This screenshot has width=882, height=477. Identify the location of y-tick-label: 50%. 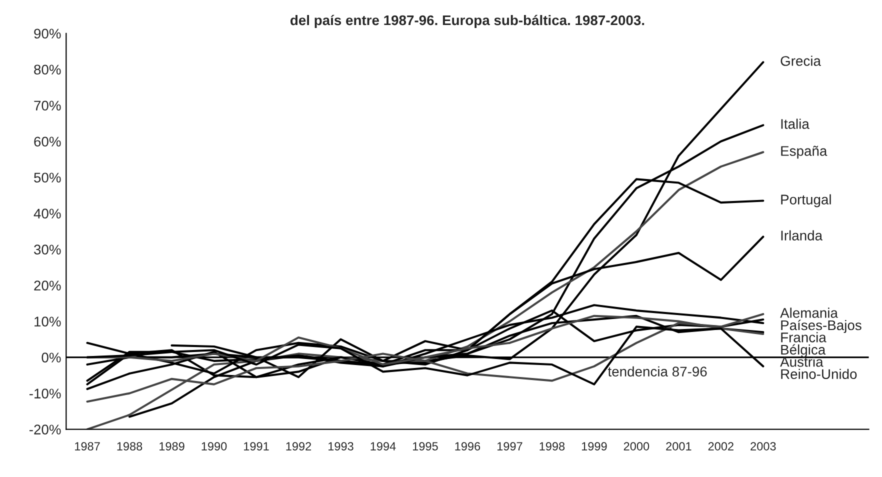
(47, 177).